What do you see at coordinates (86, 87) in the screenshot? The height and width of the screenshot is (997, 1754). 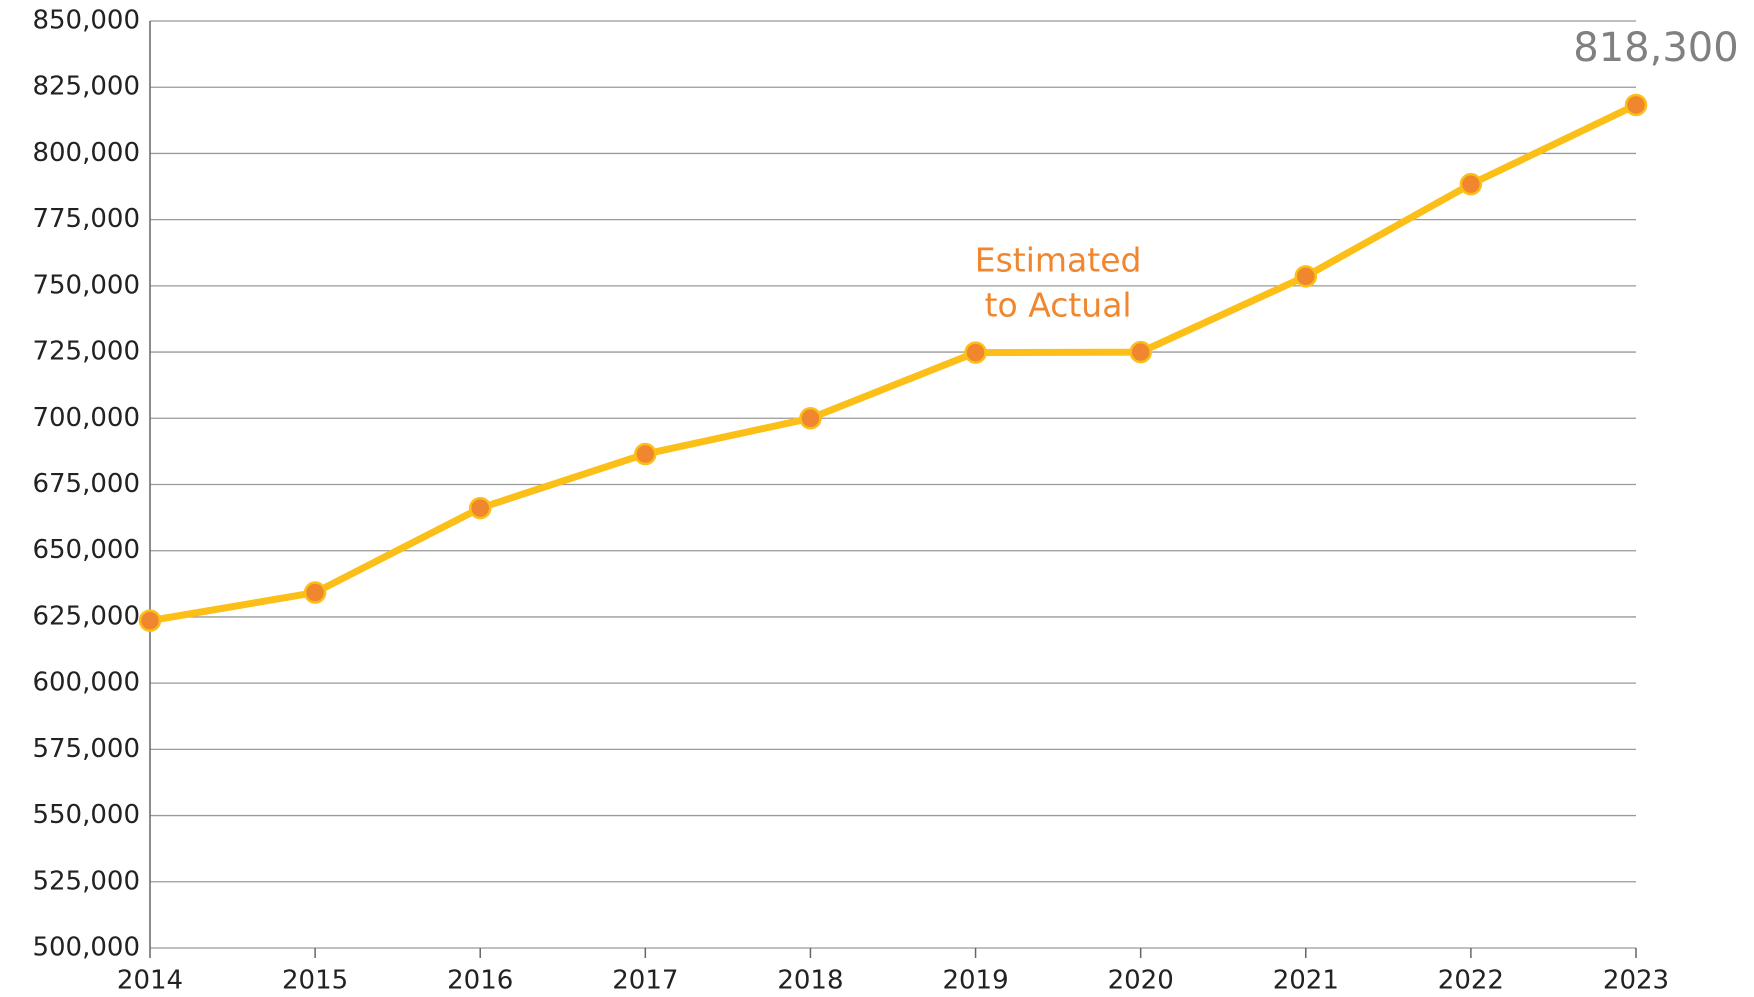 I see `y-tick-label: 825,000` at bounding box center [86, 87].